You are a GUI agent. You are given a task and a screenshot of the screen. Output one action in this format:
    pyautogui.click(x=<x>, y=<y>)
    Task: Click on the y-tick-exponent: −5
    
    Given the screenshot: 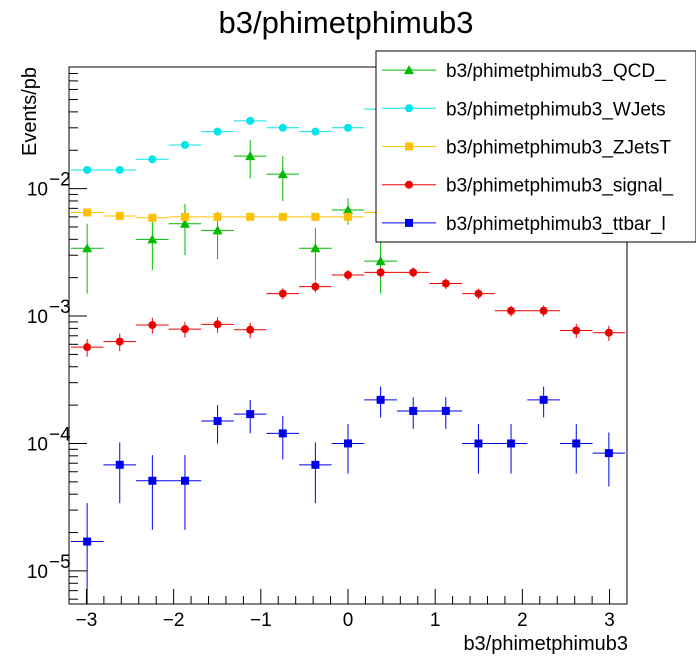 What is the action you would take?
    pyautogui.click(x=60, y=562)
    